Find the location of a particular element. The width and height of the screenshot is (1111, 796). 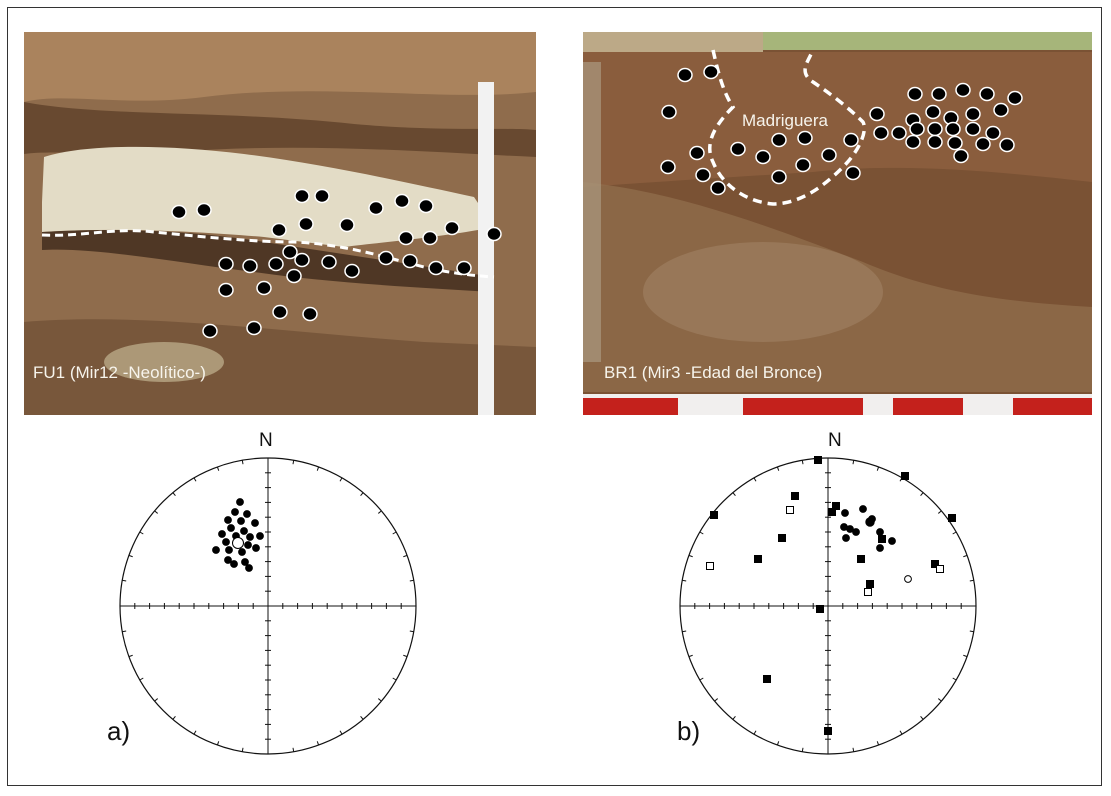

panel-label-a: a) is located at coordinates (119, 731).